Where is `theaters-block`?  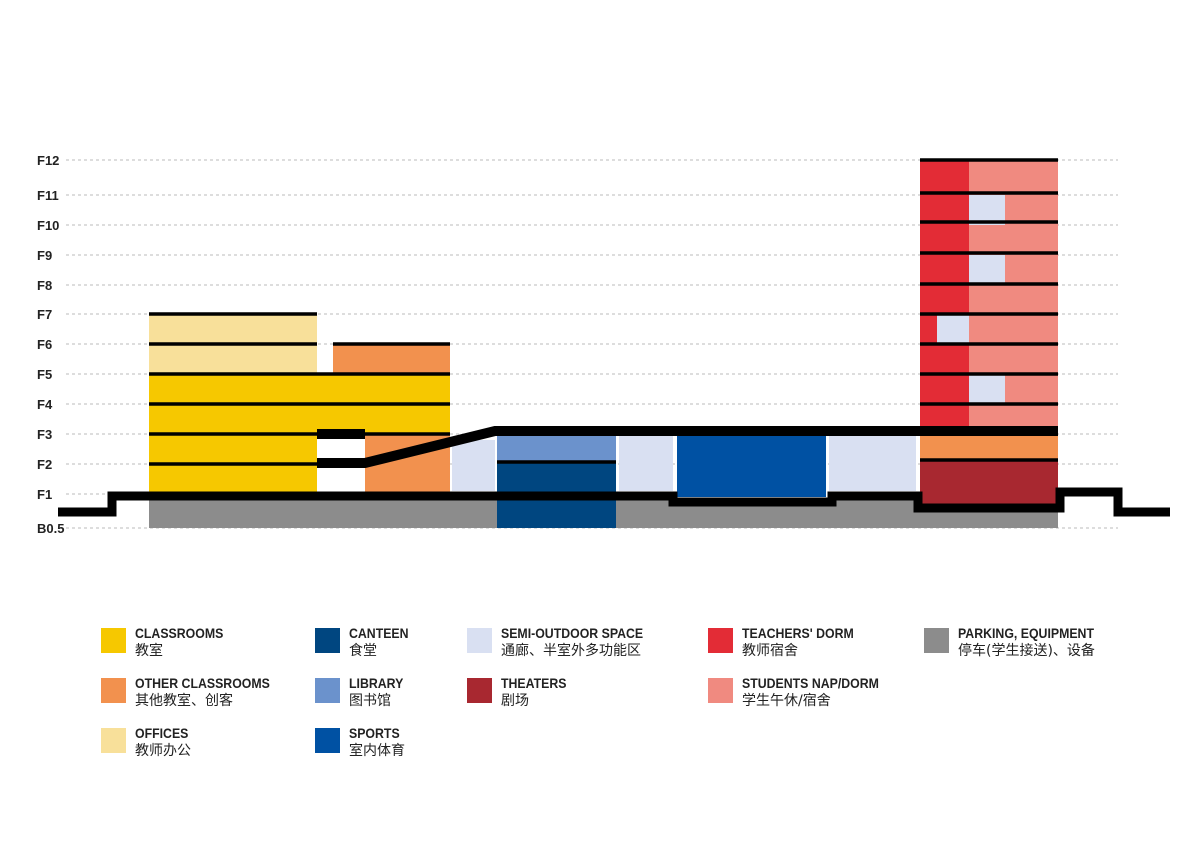 theaters-block is located at coordinates (989, 482).